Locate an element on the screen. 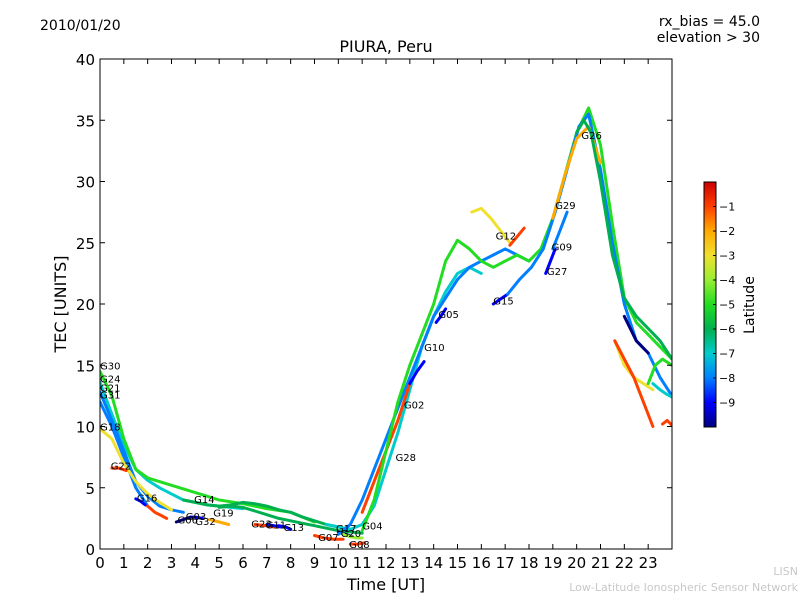 This screenshot has height=604, width=800. colorbar-label: Latitude is located at coordinates (750, 305).